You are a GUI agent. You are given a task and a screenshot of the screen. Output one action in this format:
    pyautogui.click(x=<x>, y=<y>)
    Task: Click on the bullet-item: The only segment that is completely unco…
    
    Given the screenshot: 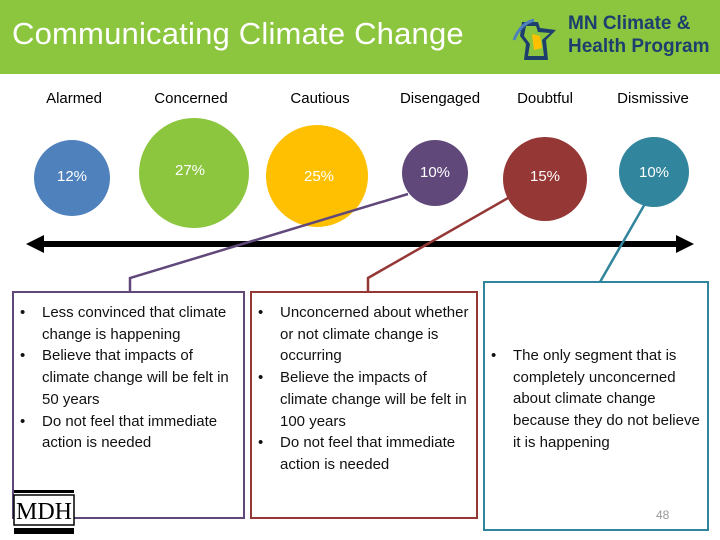 What is the action you would take?
    pyautogui.click(x=596, y=399)
    